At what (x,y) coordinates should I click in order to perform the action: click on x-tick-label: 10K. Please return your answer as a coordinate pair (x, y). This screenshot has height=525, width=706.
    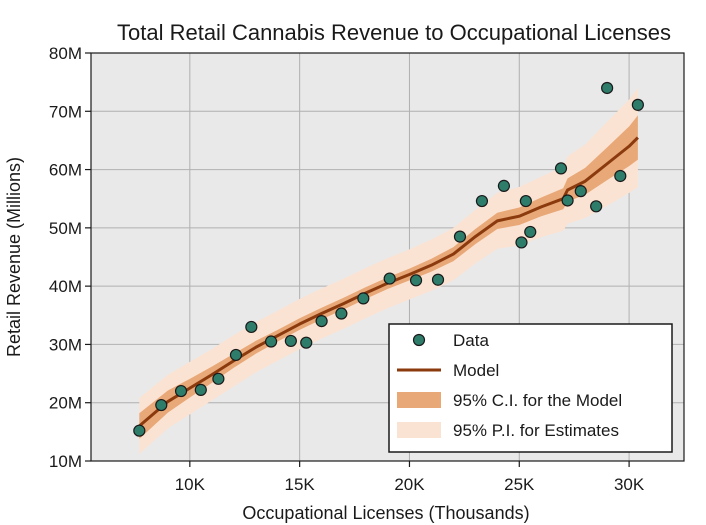
    Looking at the image, I should click on (190, 484).